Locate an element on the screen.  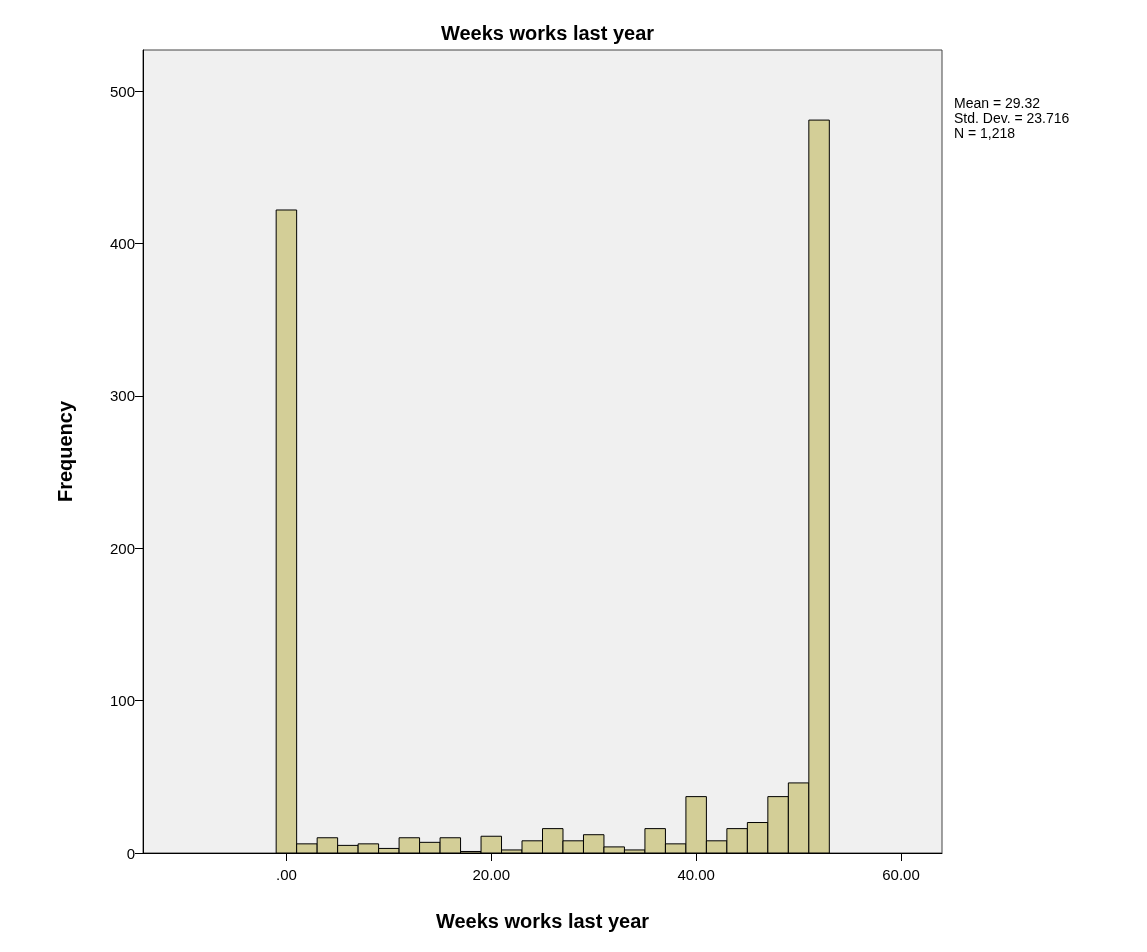
y-tick-label: 500 is located at coordinates (122, 91).